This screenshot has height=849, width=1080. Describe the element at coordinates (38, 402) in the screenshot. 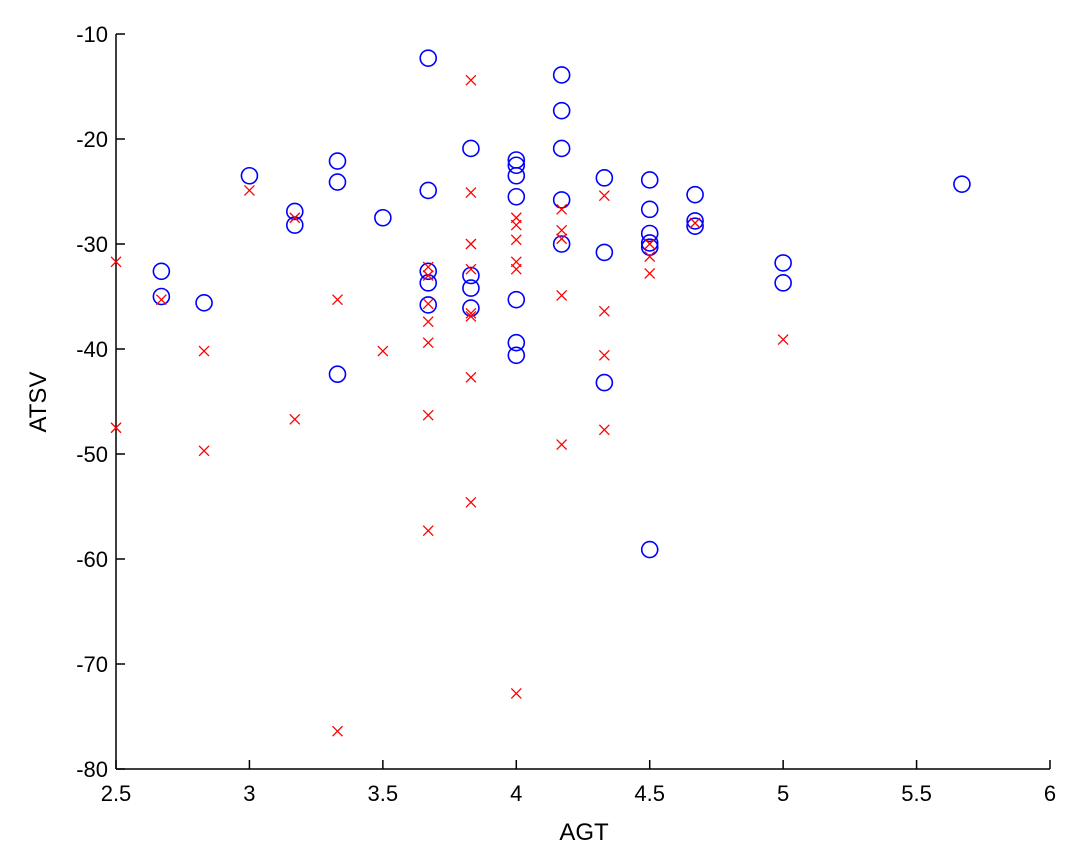

I see `y-axis-label: ATSV` at that location.